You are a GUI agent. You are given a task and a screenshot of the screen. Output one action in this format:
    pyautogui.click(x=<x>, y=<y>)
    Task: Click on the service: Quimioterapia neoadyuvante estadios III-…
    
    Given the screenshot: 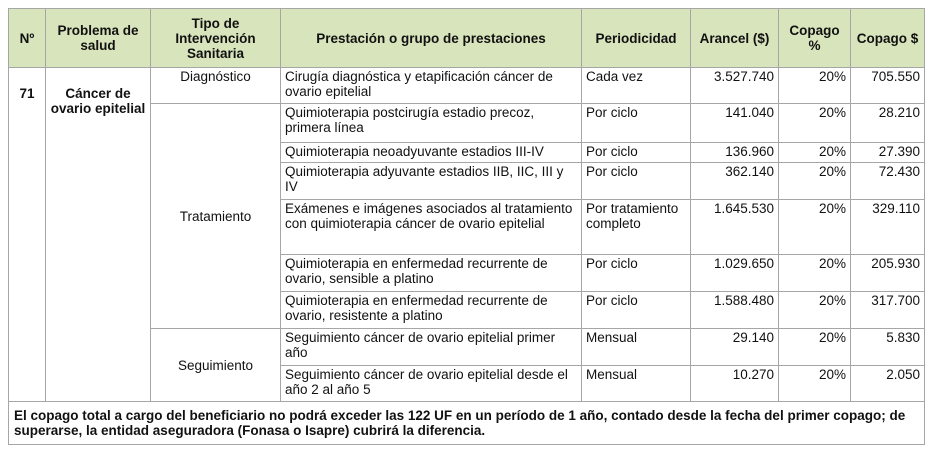 What is the action you would take?
    pyautogui.click(x=431, y=152)
    